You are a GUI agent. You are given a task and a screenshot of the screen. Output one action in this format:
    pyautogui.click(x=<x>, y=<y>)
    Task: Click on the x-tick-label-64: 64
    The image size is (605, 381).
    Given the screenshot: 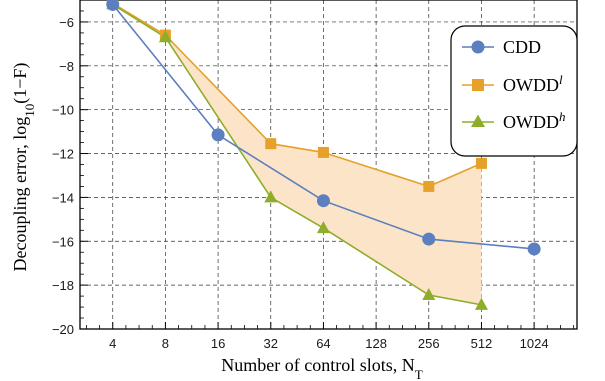 What is the action you would take?
    pyautogui.click(x=323, y=343)
    